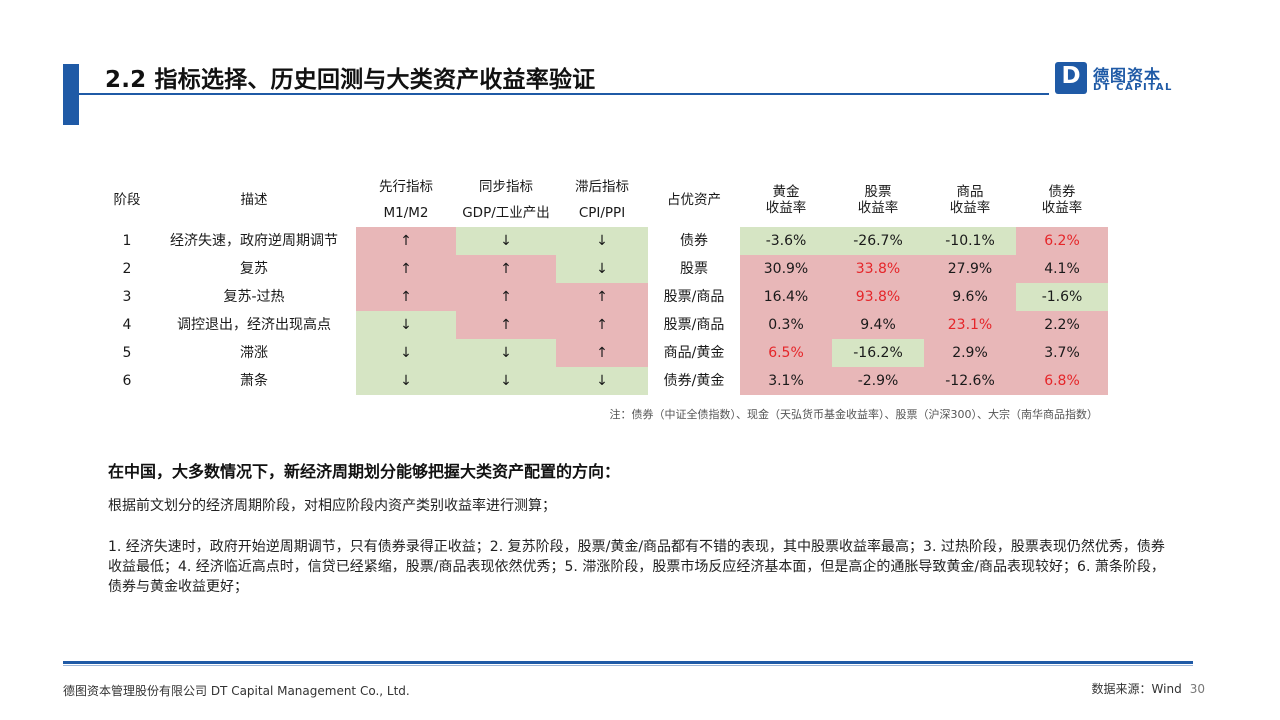  I want to click on table-cell-bond: 6.8%, so click(1062, 381).